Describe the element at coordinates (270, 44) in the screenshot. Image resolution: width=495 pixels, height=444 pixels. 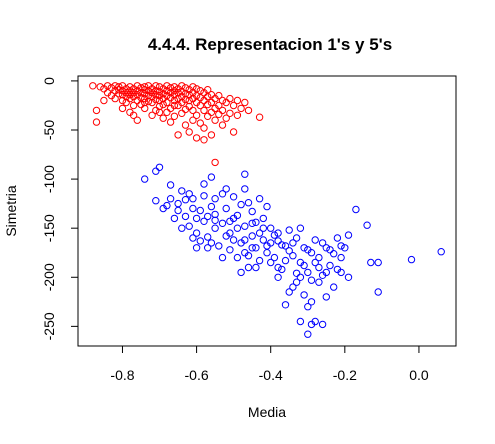
I see `chart-title: 4.4.4. Representacion 1's y 5's` at that location.